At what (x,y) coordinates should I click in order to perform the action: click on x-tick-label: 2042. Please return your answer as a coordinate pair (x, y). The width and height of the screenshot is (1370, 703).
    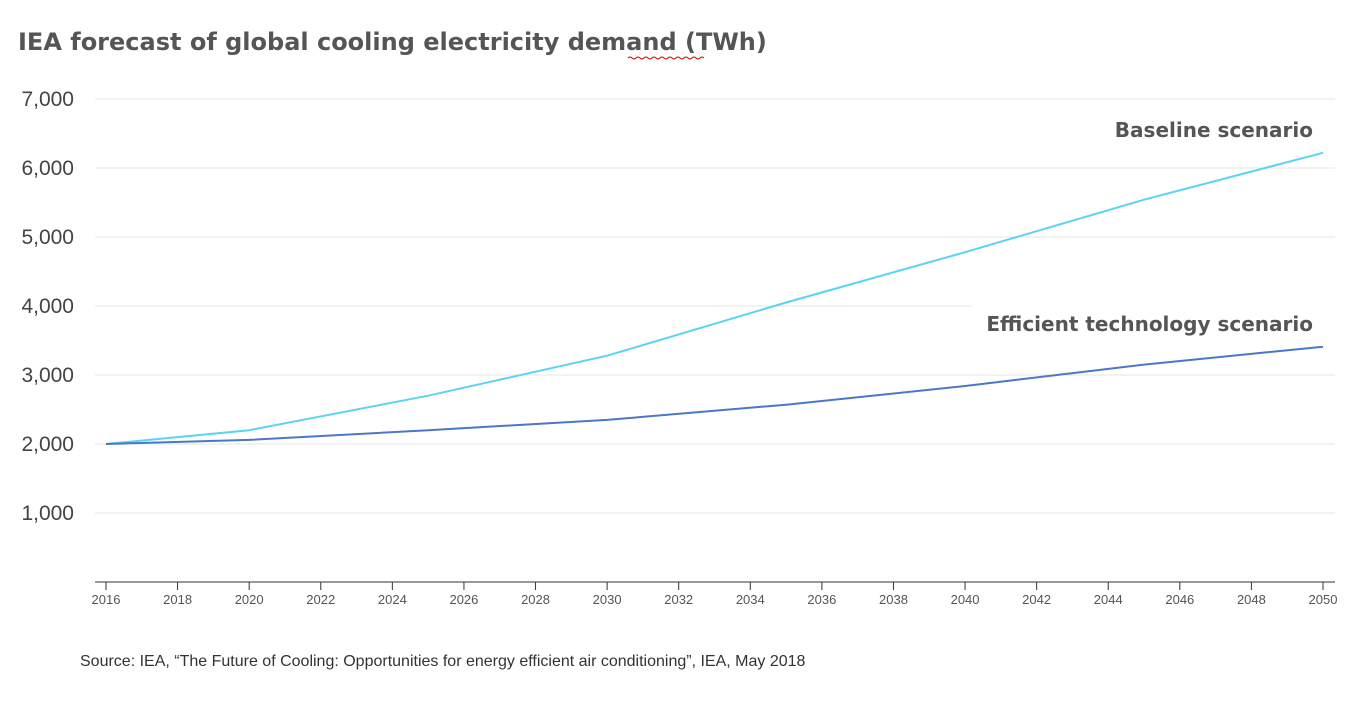
    Looking at the image, I should click on (1036, 599).